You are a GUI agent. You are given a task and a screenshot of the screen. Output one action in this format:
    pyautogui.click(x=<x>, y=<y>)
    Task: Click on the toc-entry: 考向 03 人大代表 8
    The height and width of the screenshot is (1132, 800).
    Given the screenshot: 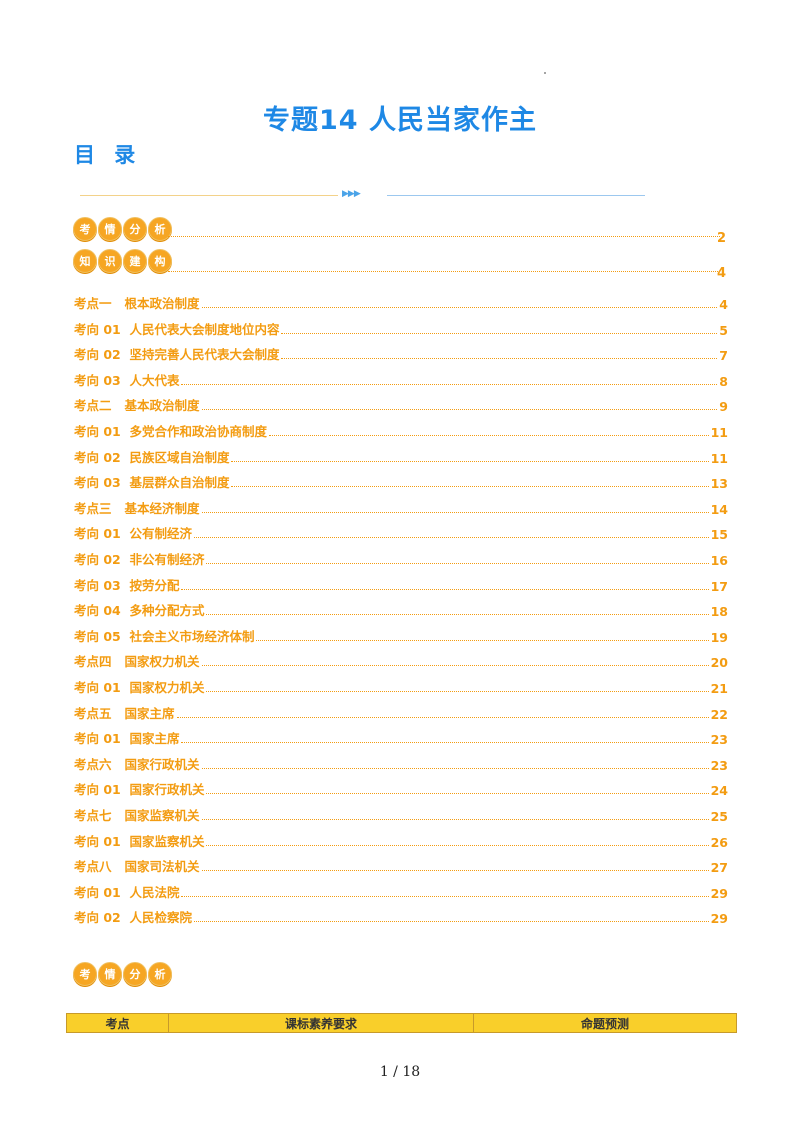 What is the action you would take?
    pyautogui.click(x=401, y=379)
    